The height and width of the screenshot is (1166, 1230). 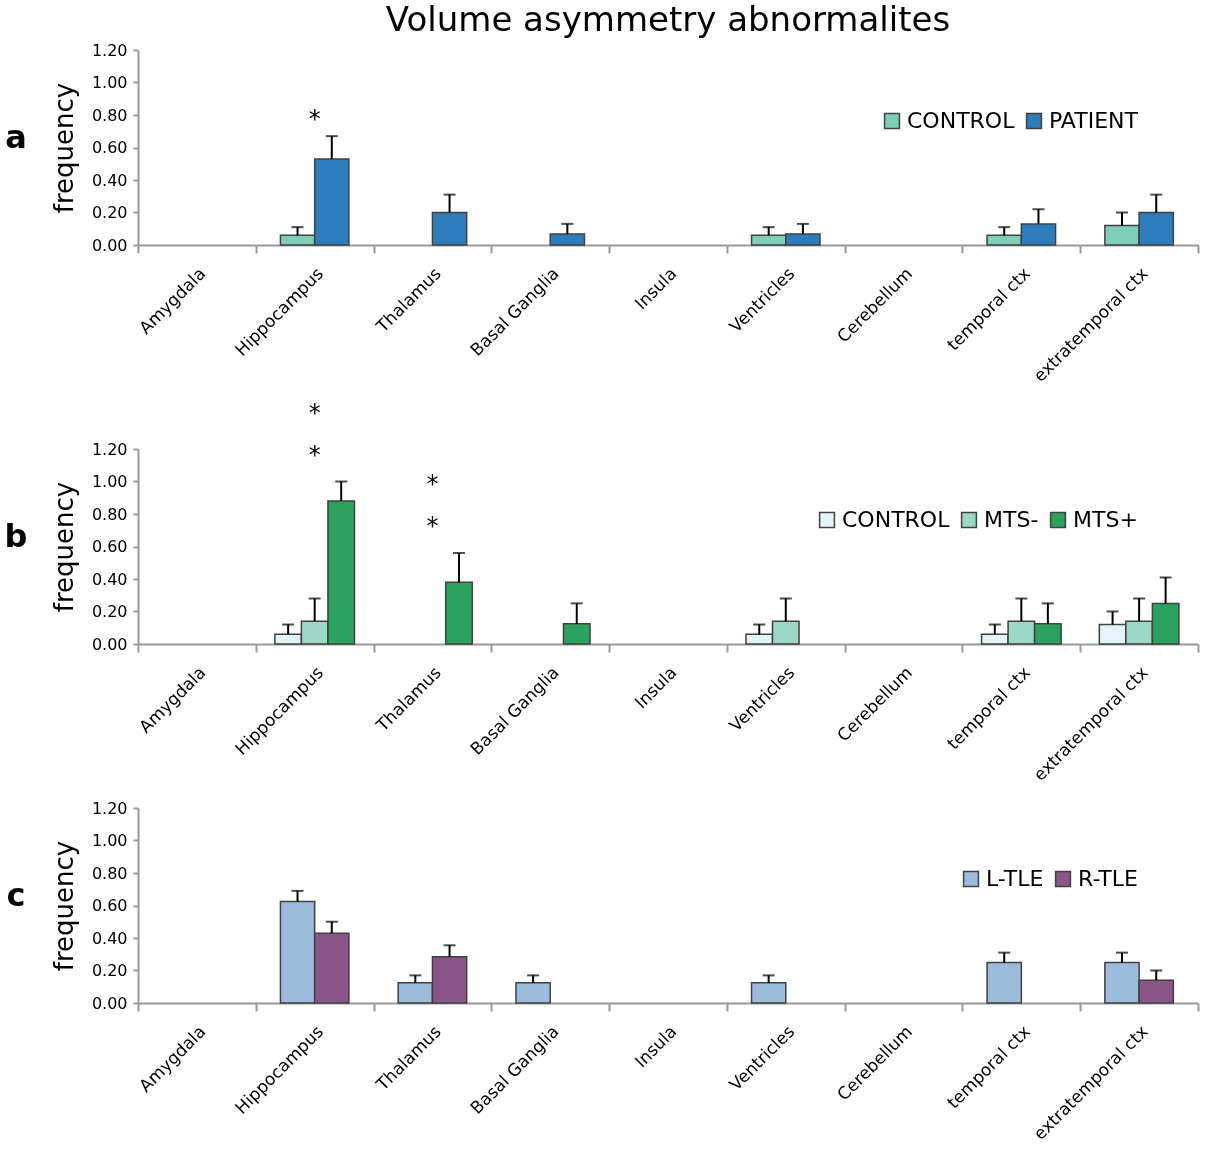 I want to click on legend-label: MTS-, so click(x=1011, y=519).